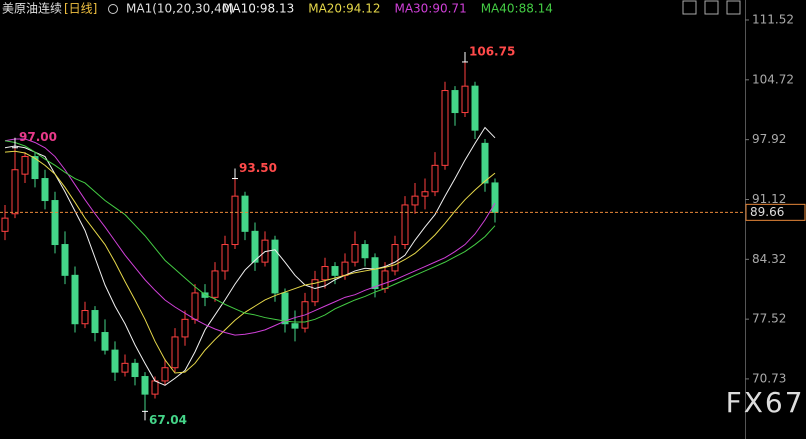 Image resolution: width=806 pixels, height=439 pixels. What do you see at coordinates (769, 378) in the screenshot?
I see `y-tick-label: 70.73` at bounding box center [769, 378].